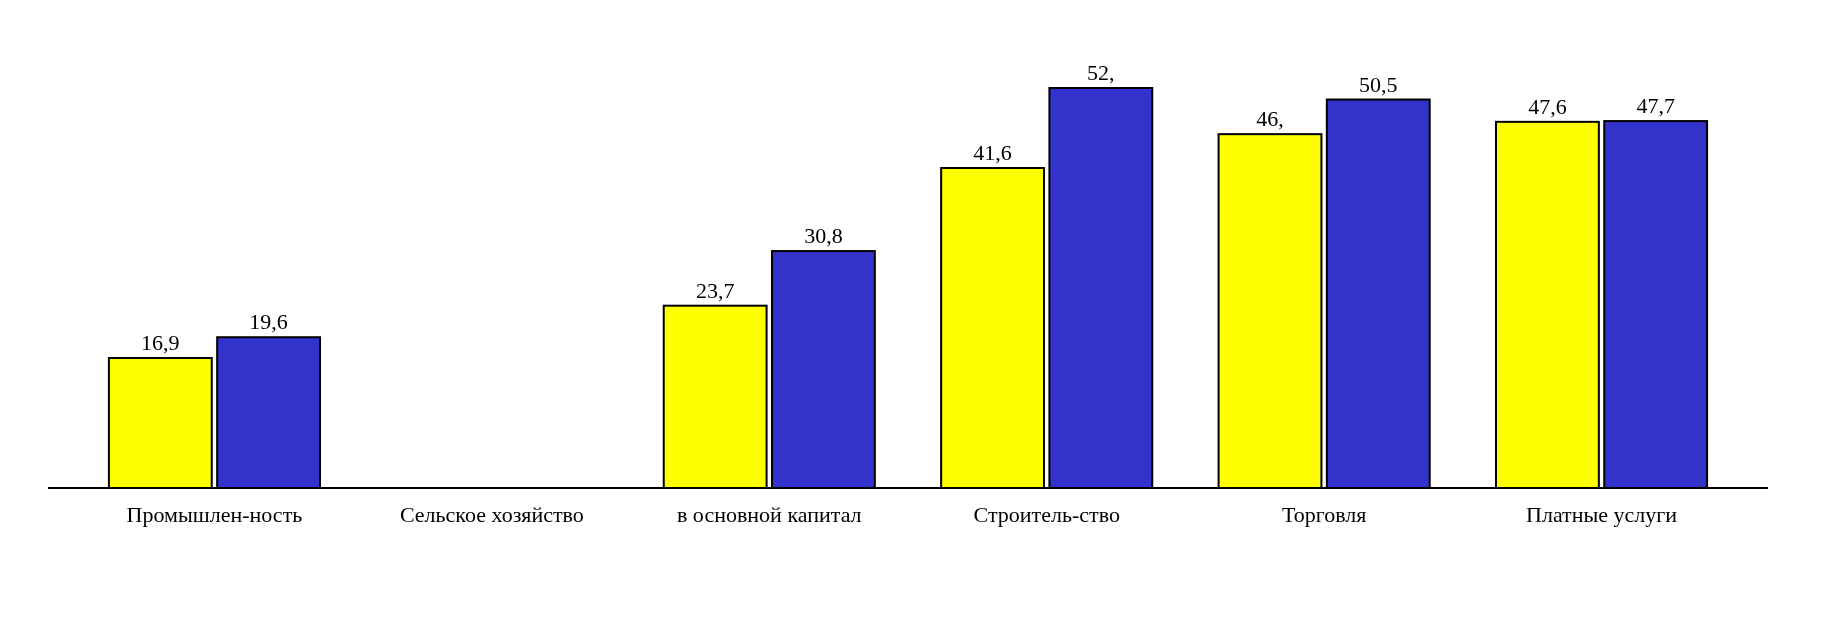 The width and height of the screenshot is (1832, 630). What do you see at coordinates (1101, 72) in the screenshot?
I see `data-label: 52,` at bounding box center [1101, 72].